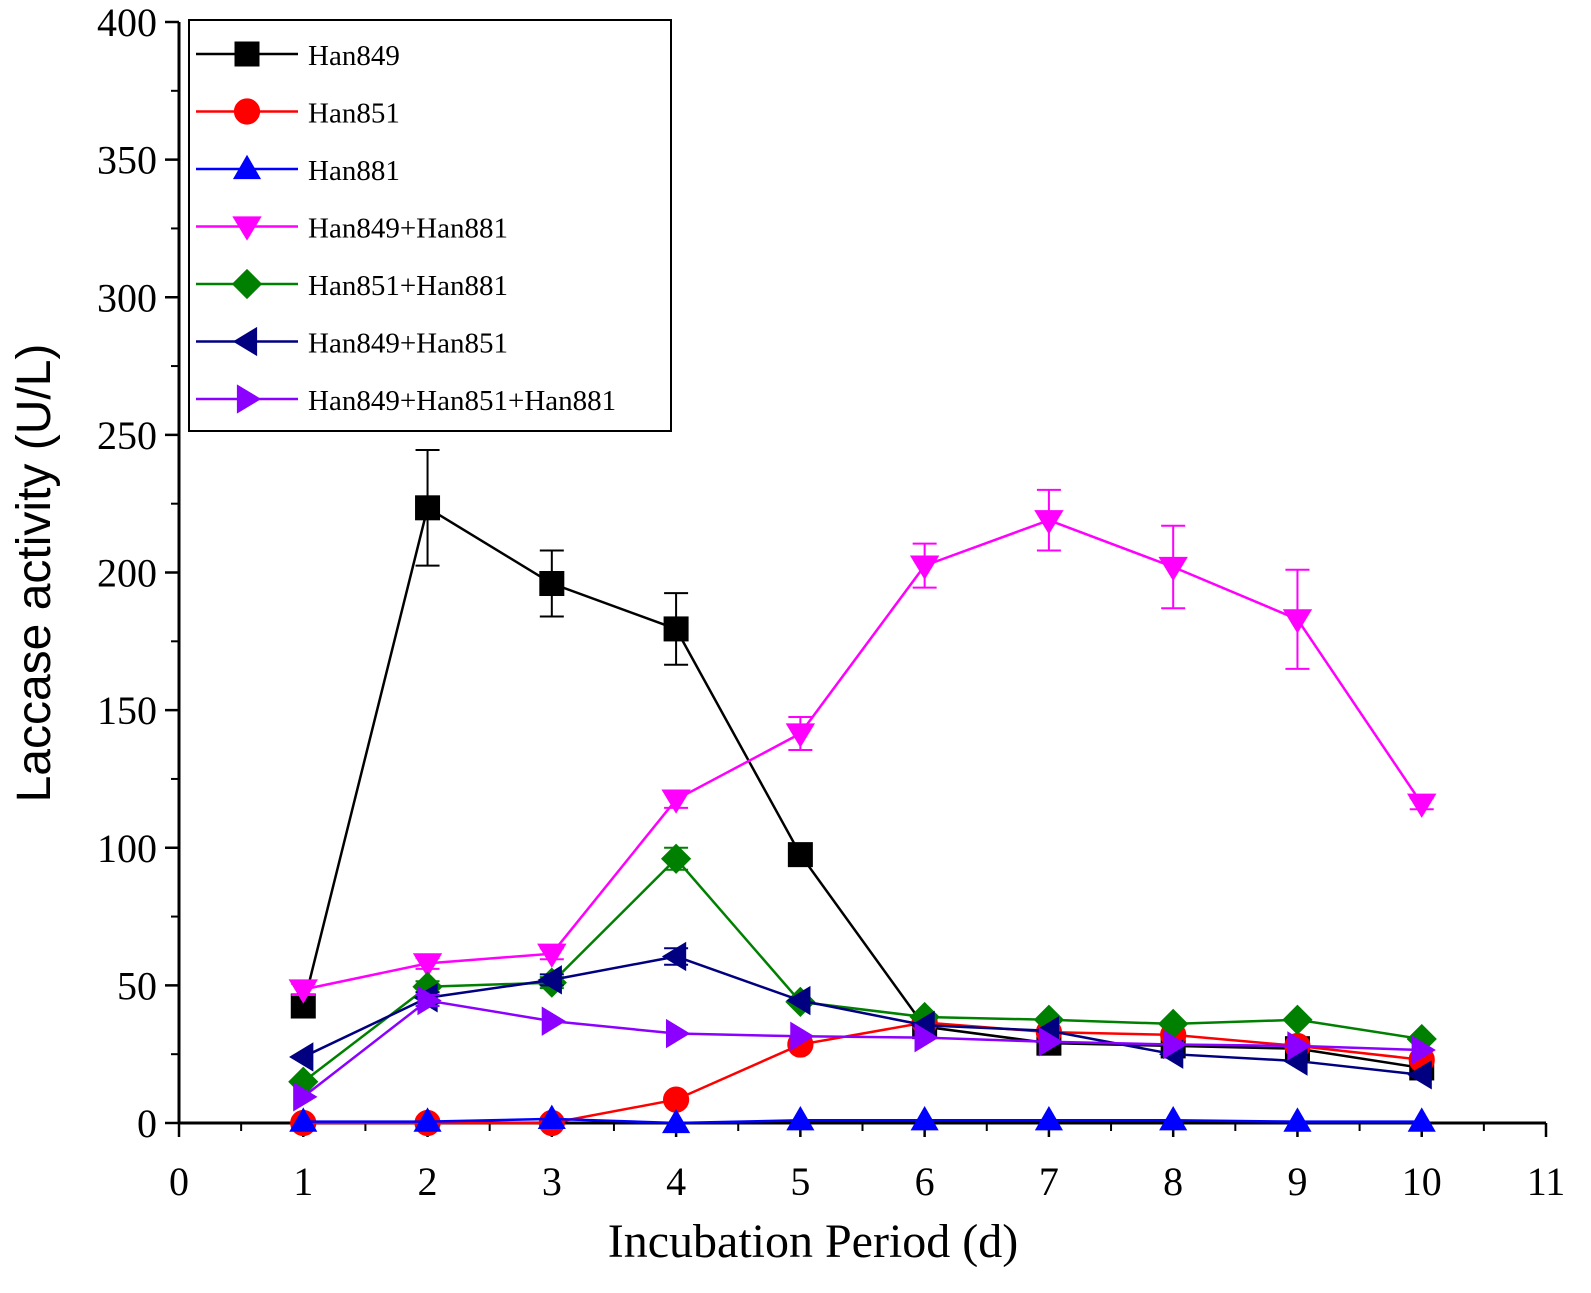  I want to click on legend-item: Han851+Han881, so click(352, 285).